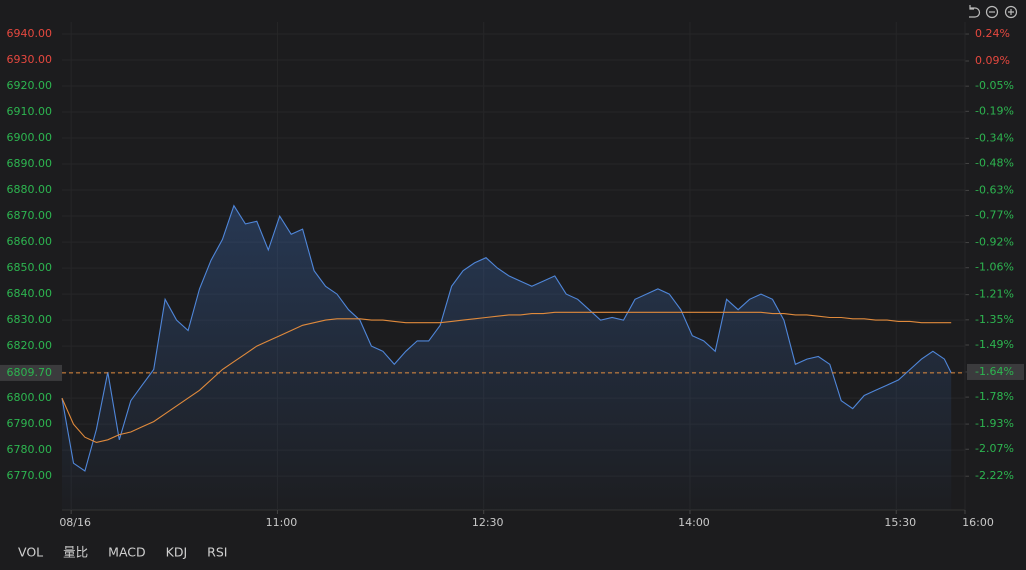 This screenshot has height=570, width=1026. I want to click on y-tick-label: 6920.00, so click(30, 85).